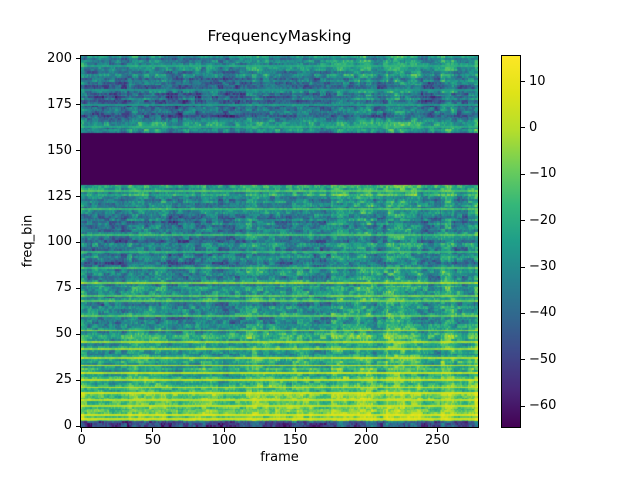 Image resolution: width=640 pixels, height=480 pixels. I want to click on x-tick-label: 150, so click(295, 440).